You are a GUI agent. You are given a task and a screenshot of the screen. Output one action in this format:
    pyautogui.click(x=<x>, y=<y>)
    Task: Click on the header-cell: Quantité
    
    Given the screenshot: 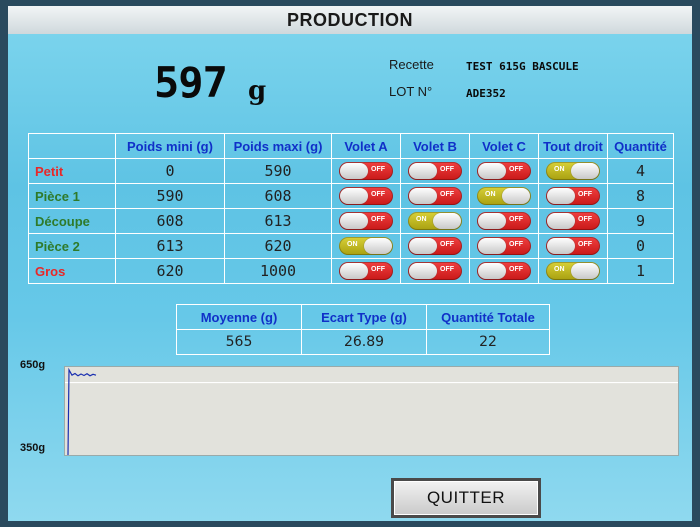 What is the action you would take?
    pyautogui.click(x=640, y=146)
    